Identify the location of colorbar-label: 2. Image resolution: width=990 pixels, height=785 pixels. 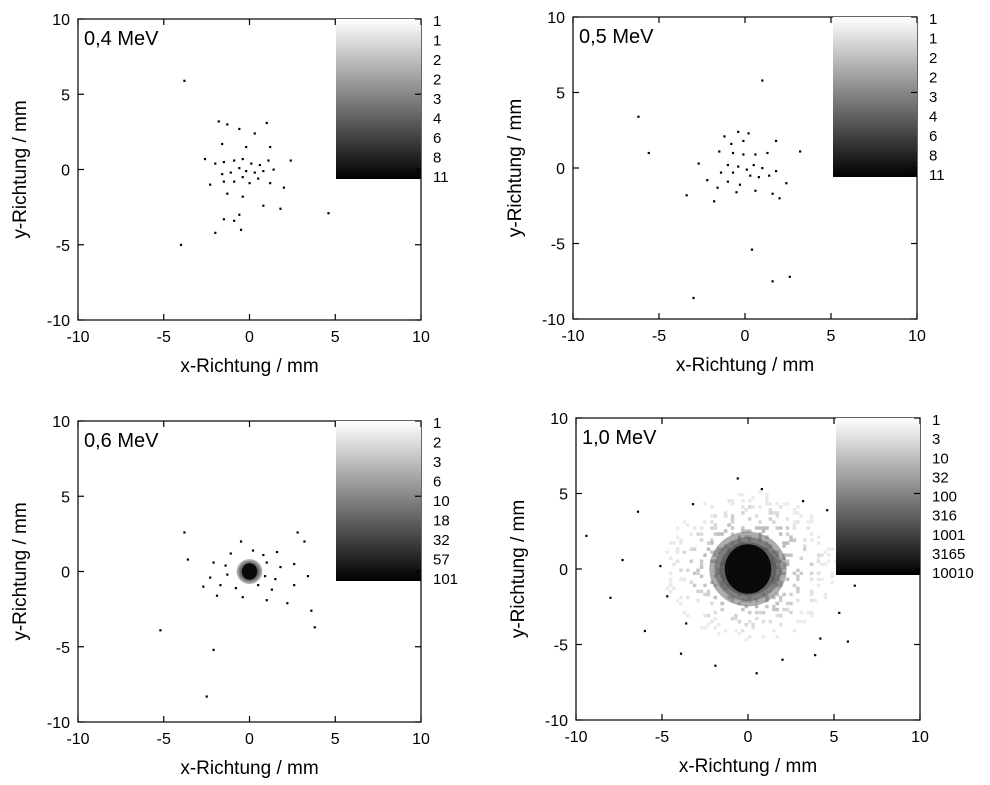
(437, 443).